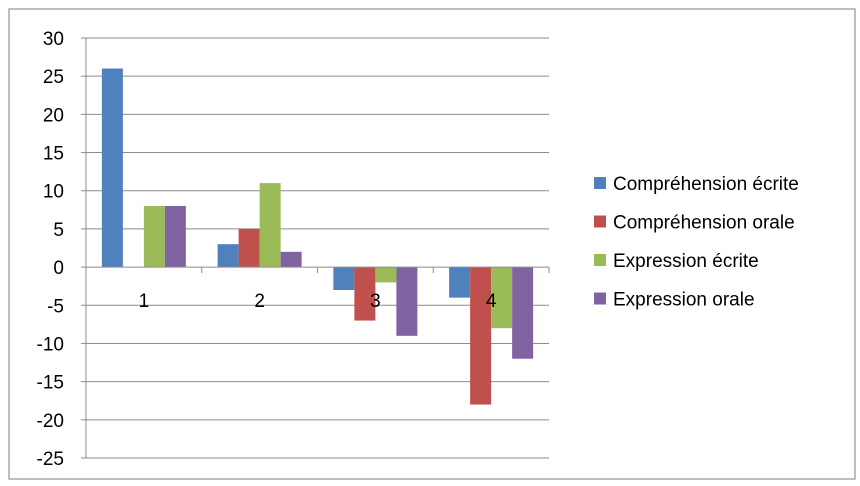 This screenshot has height=486, width=860. What do you see at coordinates (144, 301) in the screenshot?
I see `x-tick-label: 1` at bounding box center [144, 301].